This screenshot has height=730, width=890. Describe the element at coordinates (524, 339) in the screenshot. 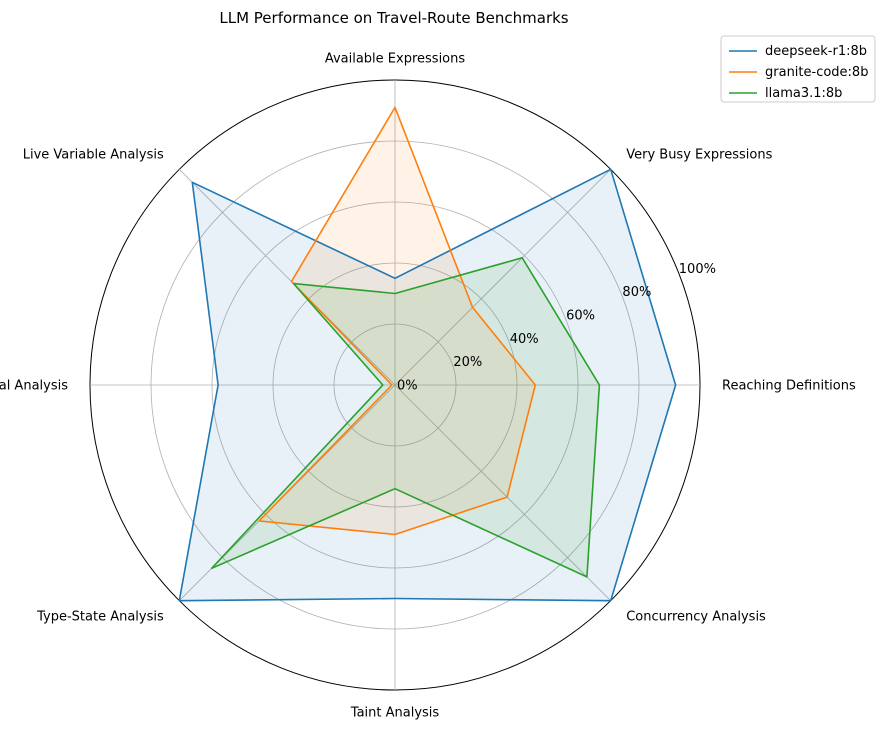

I see `radial-tick-label: 40%` at that location.